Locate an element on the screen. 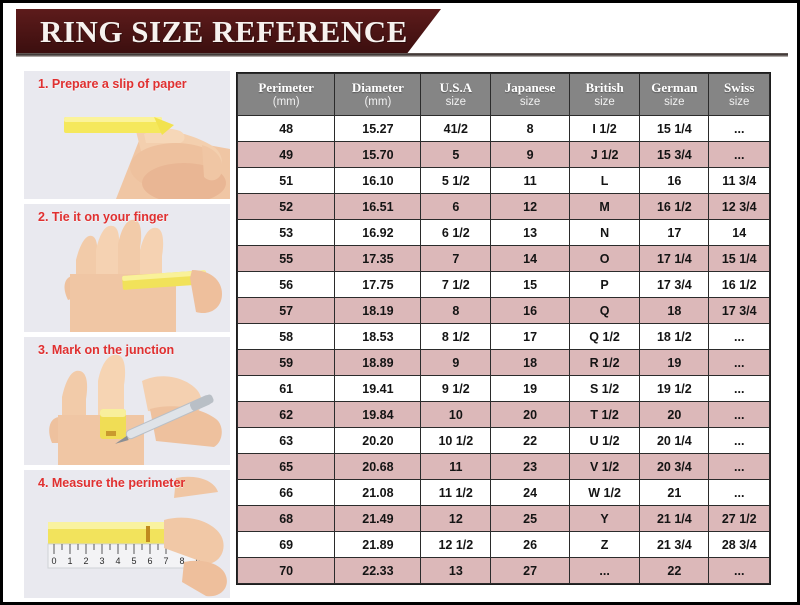  step-2-label: 2. Tie it on your finger is located at coordinates (103, 217).